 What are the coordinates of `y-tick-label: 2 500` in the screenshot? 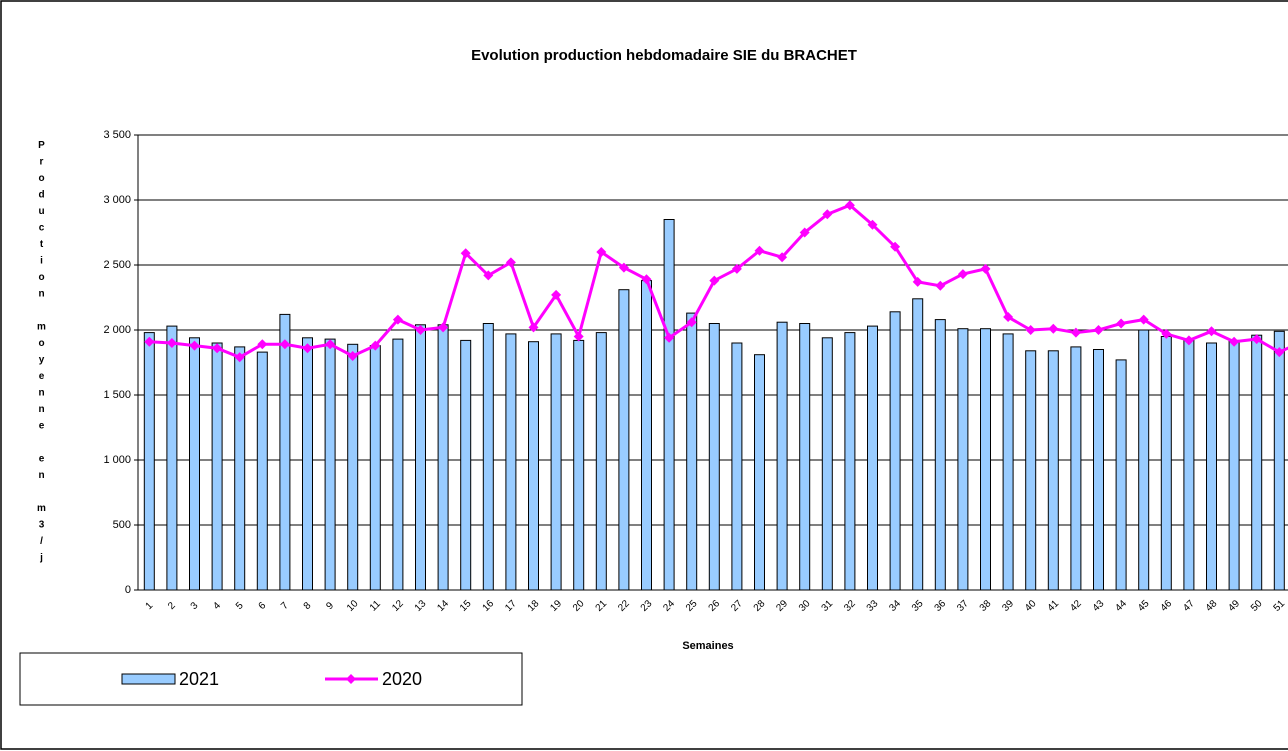 It's located at (117, 265).